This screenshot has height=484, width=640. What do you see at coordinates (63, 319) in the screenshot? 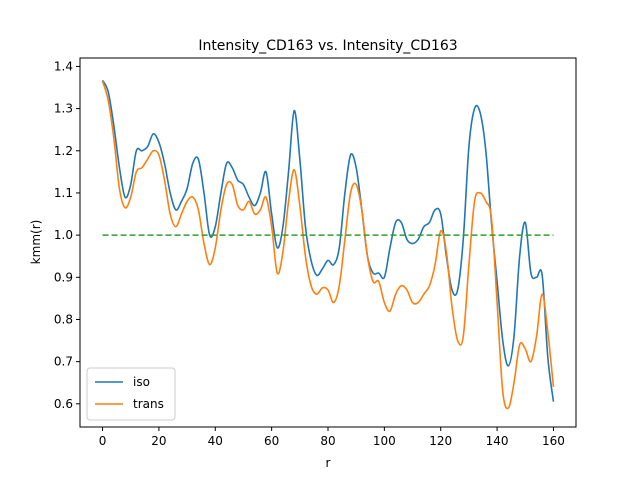
I see `y-tick-label: 0.8` at bounding box center [63, 319].